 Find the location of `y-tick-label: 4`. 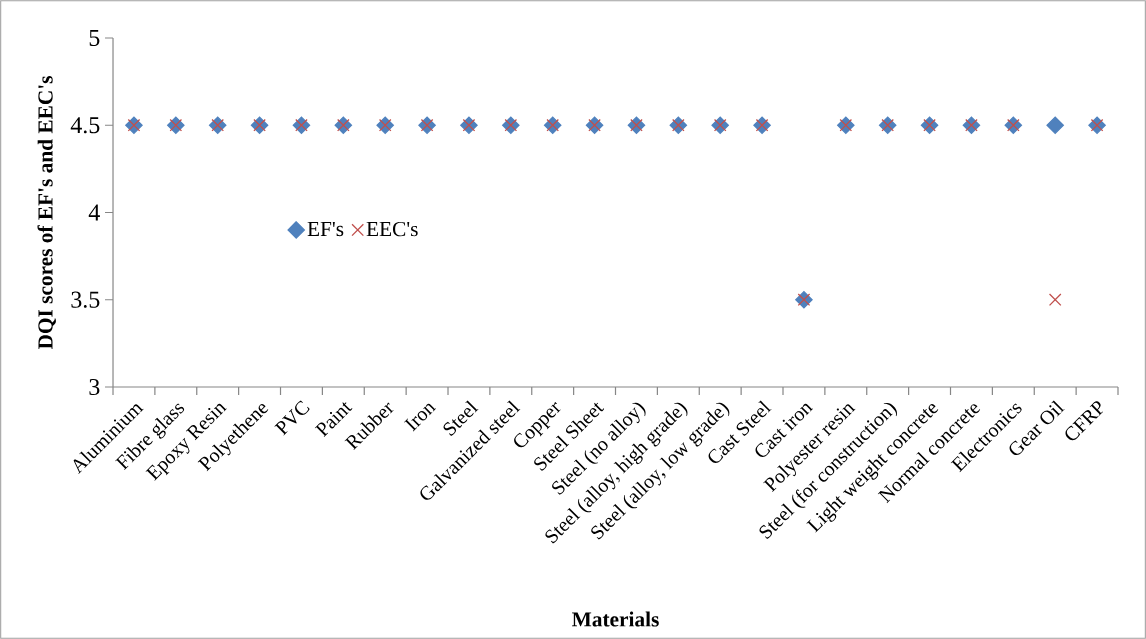

y-tick-label: 4 is located at coordinates (94, 212).